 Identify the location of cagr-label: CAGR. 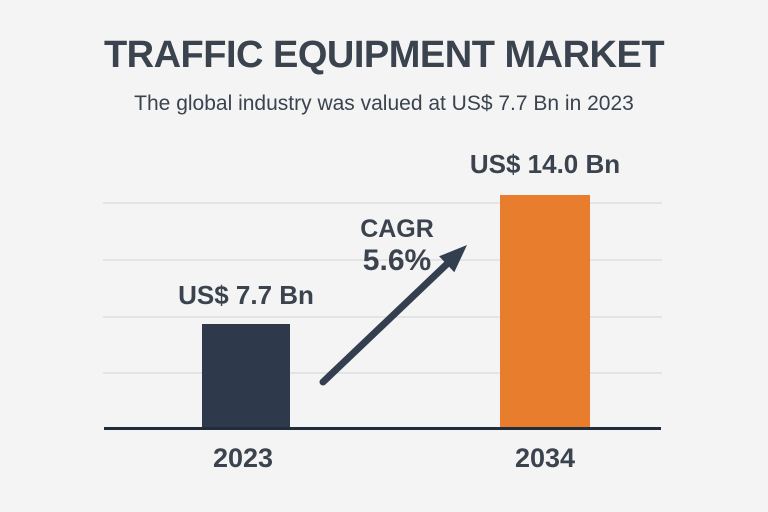
(397, 229).